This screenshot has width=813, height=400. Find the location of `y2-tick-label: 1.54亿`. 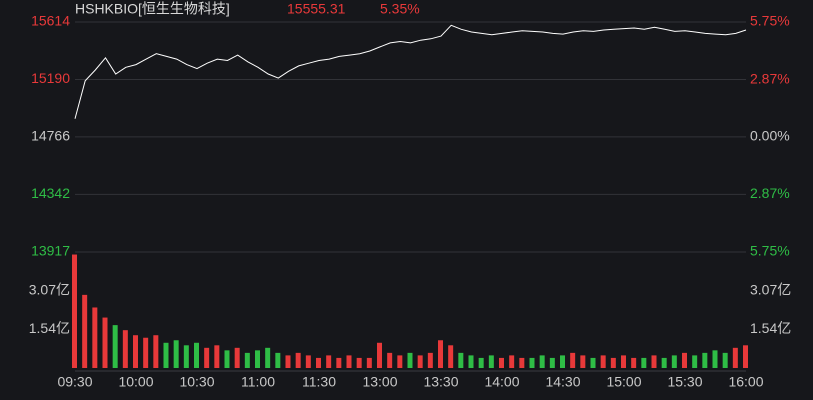

y2-tick-label: 1.54亿 is located at coordinates (770, 328).